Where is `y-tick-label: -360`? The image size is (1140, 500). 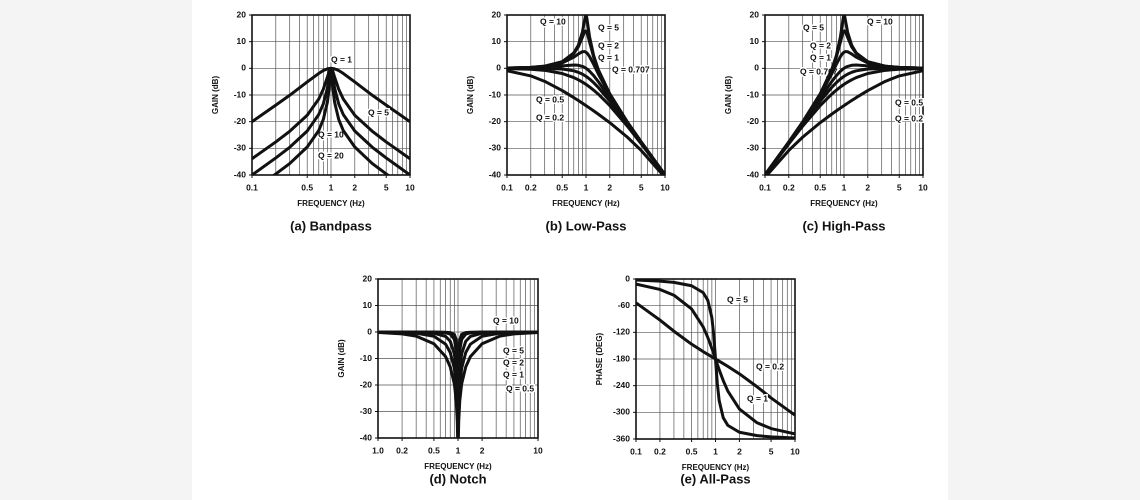
y-tick-label: -360 is located at coordinates (621, 438).